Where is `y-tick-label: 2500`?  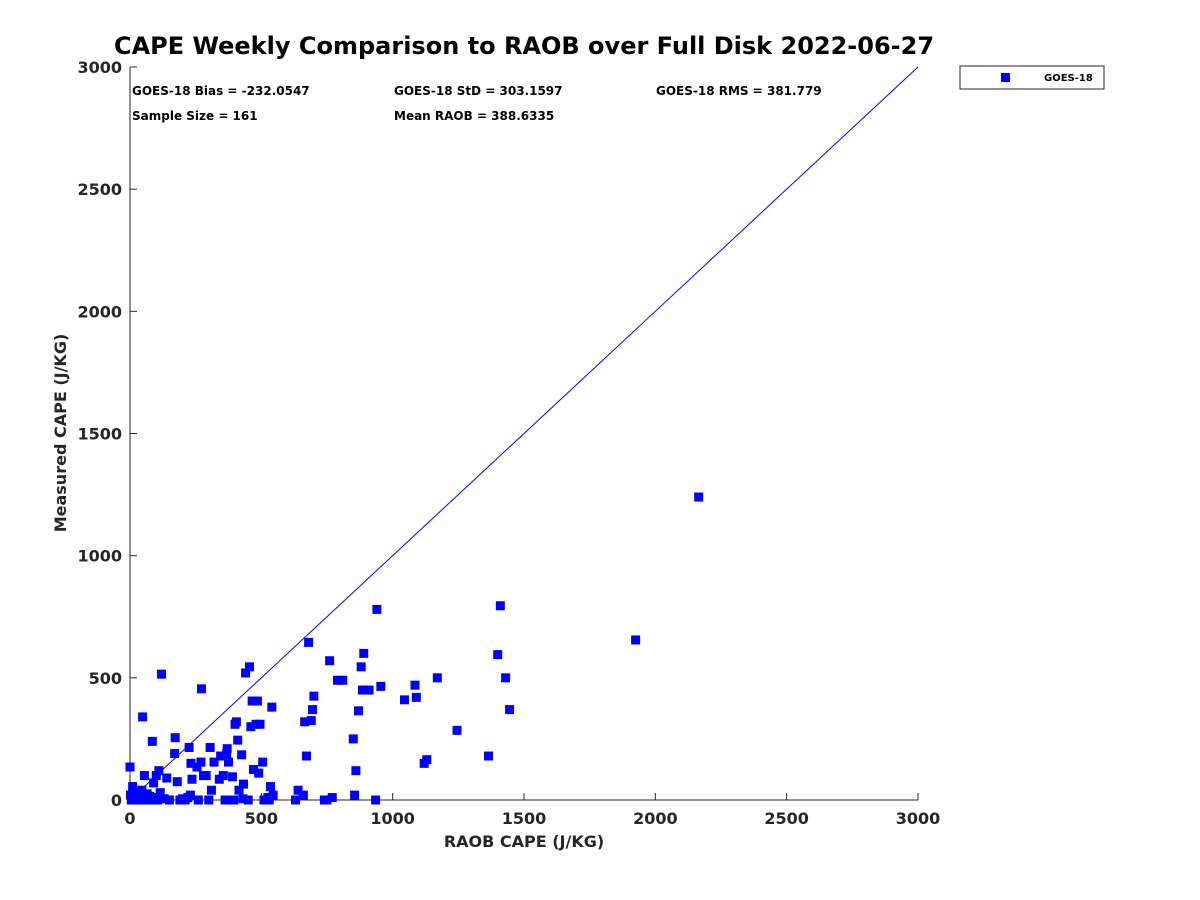
y-tick-label: 2500 is located at coordinates (99, 189).